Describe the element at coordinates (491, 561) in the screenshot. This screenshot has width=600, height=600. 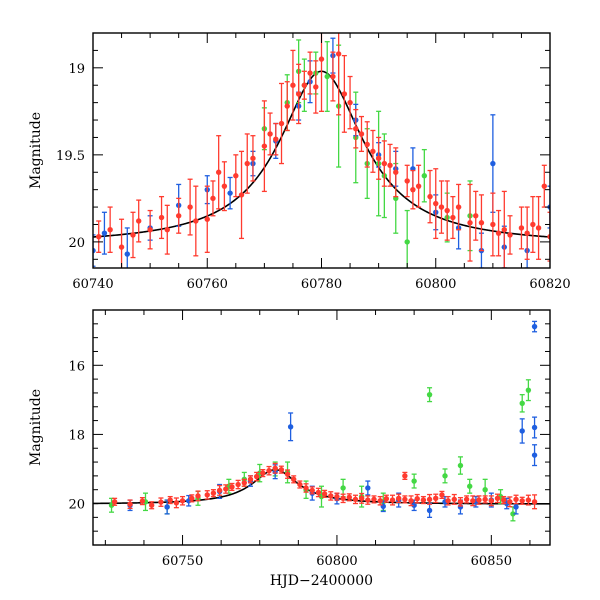
I see `x-tick-label: 60850` at that location.